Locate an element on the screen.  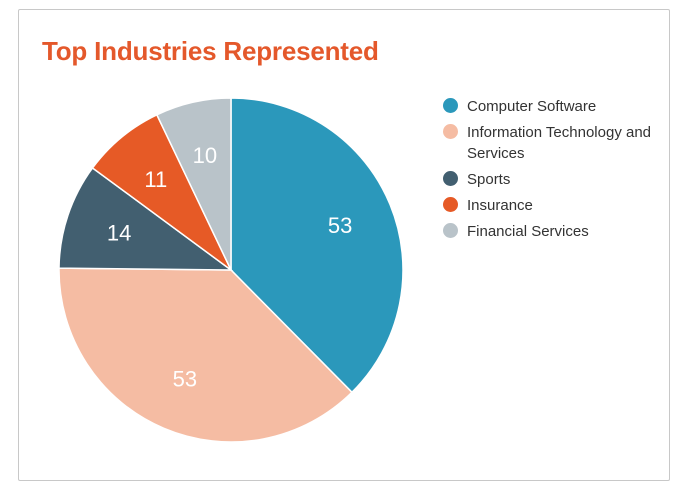
legend-item: Information Technology and Services is located at coordinates (553, 143).